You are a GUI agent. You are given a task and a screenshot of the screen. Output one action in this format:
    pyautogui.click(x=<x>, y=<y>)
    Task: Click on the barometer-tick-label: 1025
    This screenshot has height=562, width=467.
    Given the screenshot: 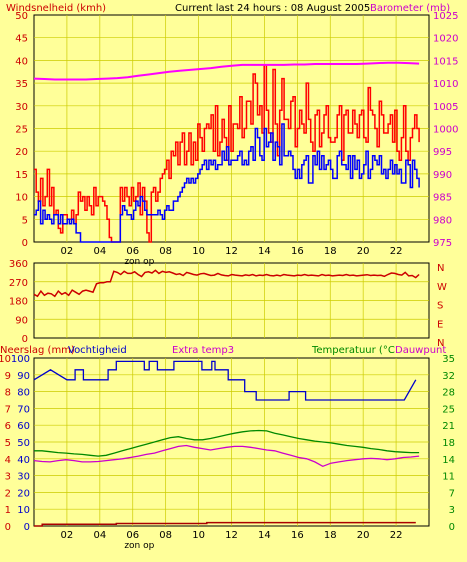 What is the action you would take?
    pyautogui.click(x=445, y=16)
    